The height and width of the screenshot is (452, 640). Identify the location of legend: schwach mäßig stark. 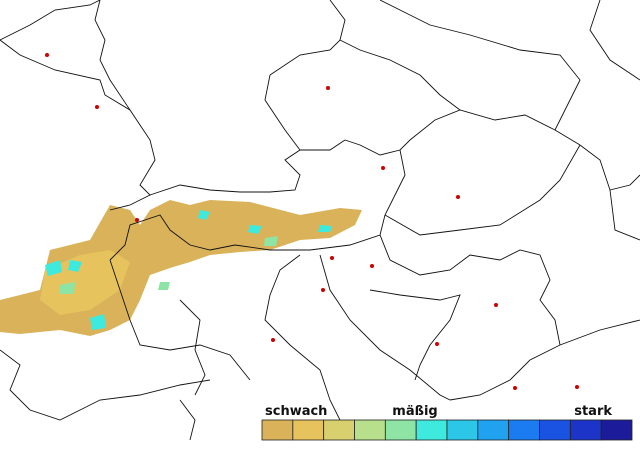
(447, 422).